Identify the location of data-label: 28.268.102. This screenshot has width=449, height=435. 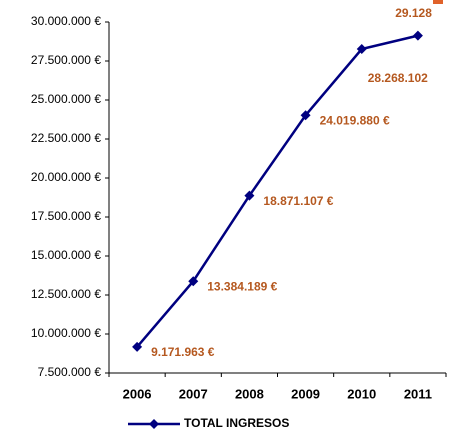
(398, 78).